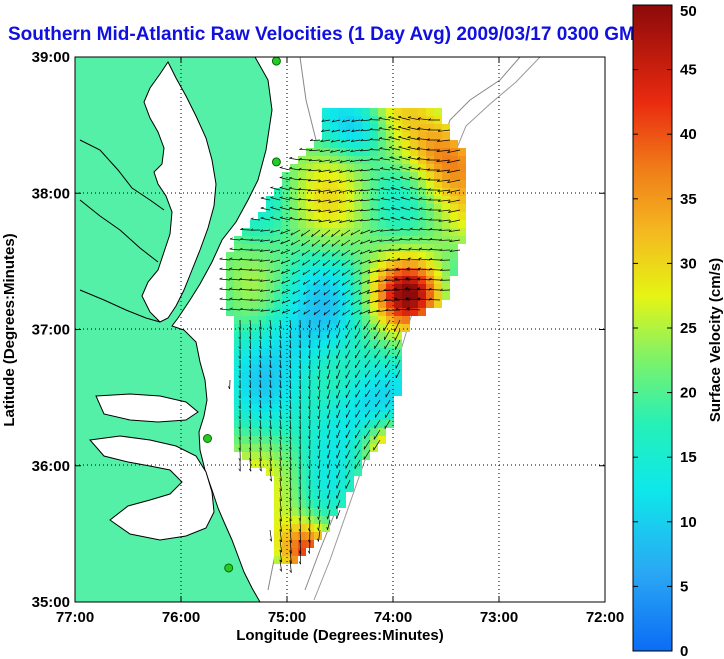 This screenshot has height=659, width=724. Describe the element at coordinates (499, 617) in the screenshot. I see `x-tick-label: 73:00` at that location.